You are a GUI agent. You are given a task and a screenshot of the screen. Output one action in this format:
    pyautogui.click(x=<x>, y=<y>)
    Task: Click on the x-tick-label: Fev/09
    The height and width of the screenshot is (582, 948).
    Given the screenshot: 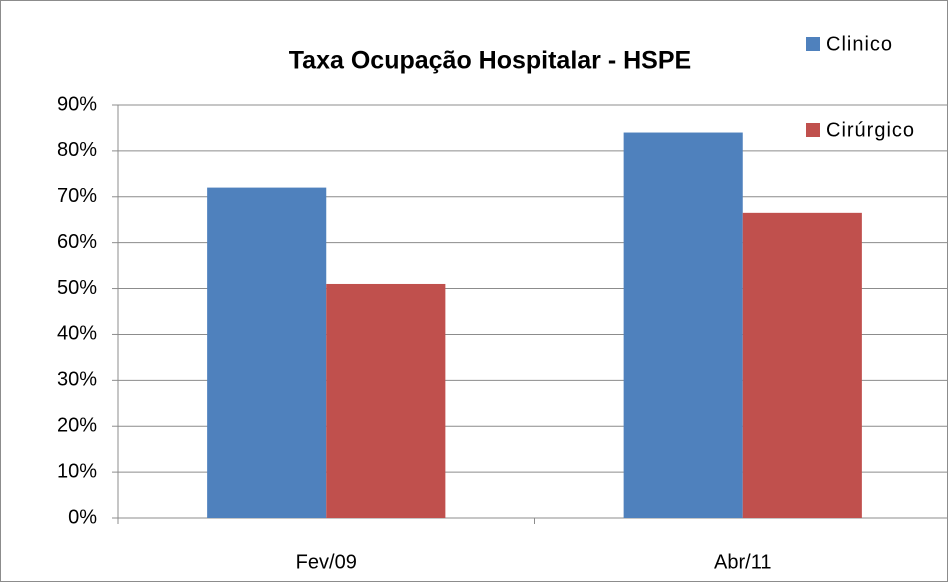 What is the action you would take?
    pyautogui.click(x=326, y=562)
    